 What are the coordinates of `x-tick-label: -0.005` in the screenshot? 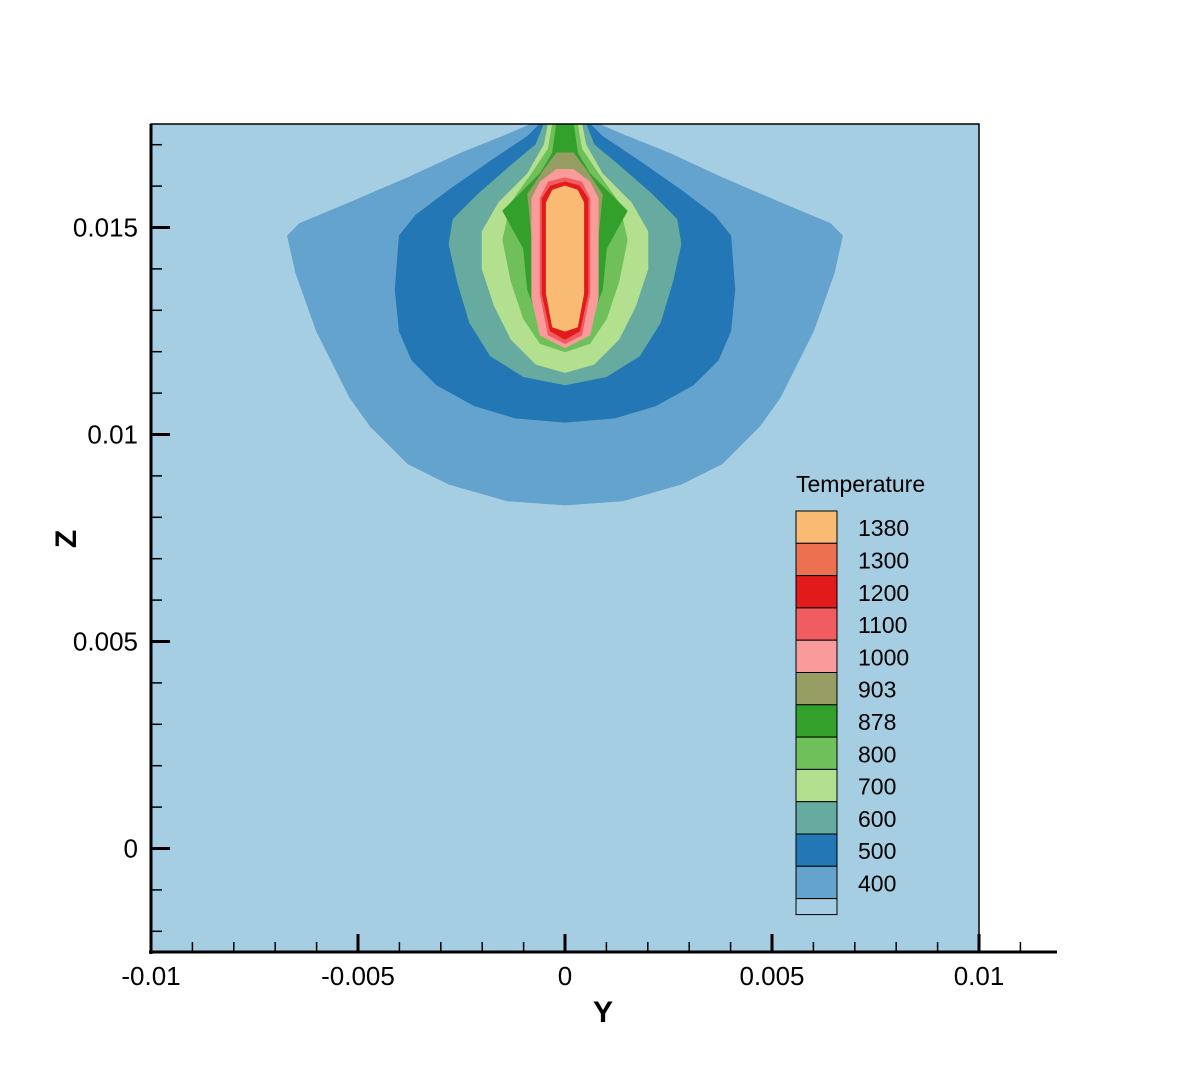 It's located at (358, 976).